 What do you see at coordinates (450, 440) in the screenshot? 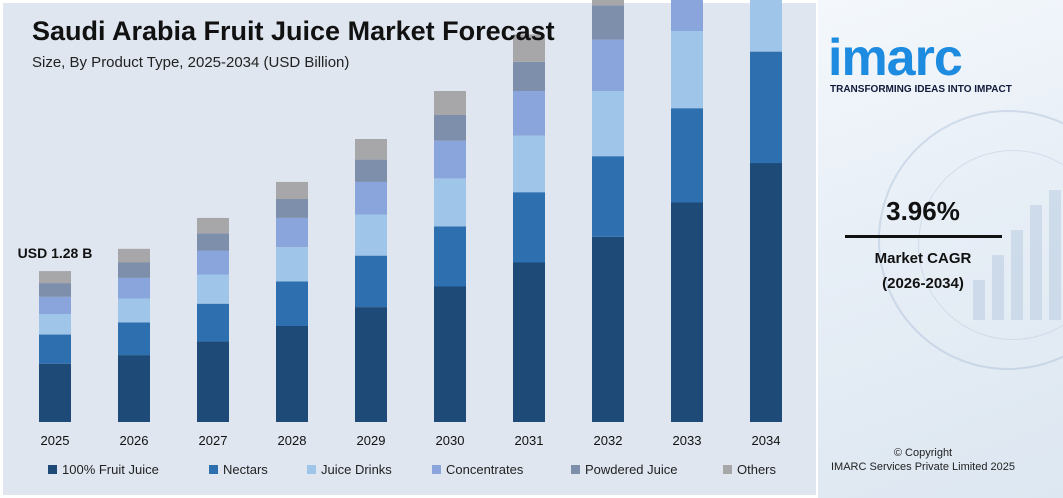
I see `x-tick-label: 2030` at bounding box center [450, 440].